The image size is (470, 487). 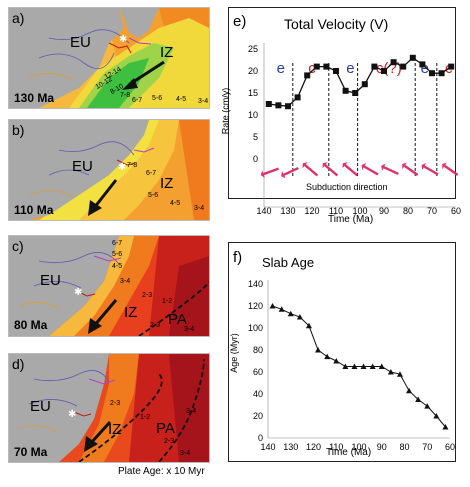 What do you see at coordinates (131, 312) in the screenshot?
I see `map-c-plate-iz: IZ` at bounding box center [131, 312].